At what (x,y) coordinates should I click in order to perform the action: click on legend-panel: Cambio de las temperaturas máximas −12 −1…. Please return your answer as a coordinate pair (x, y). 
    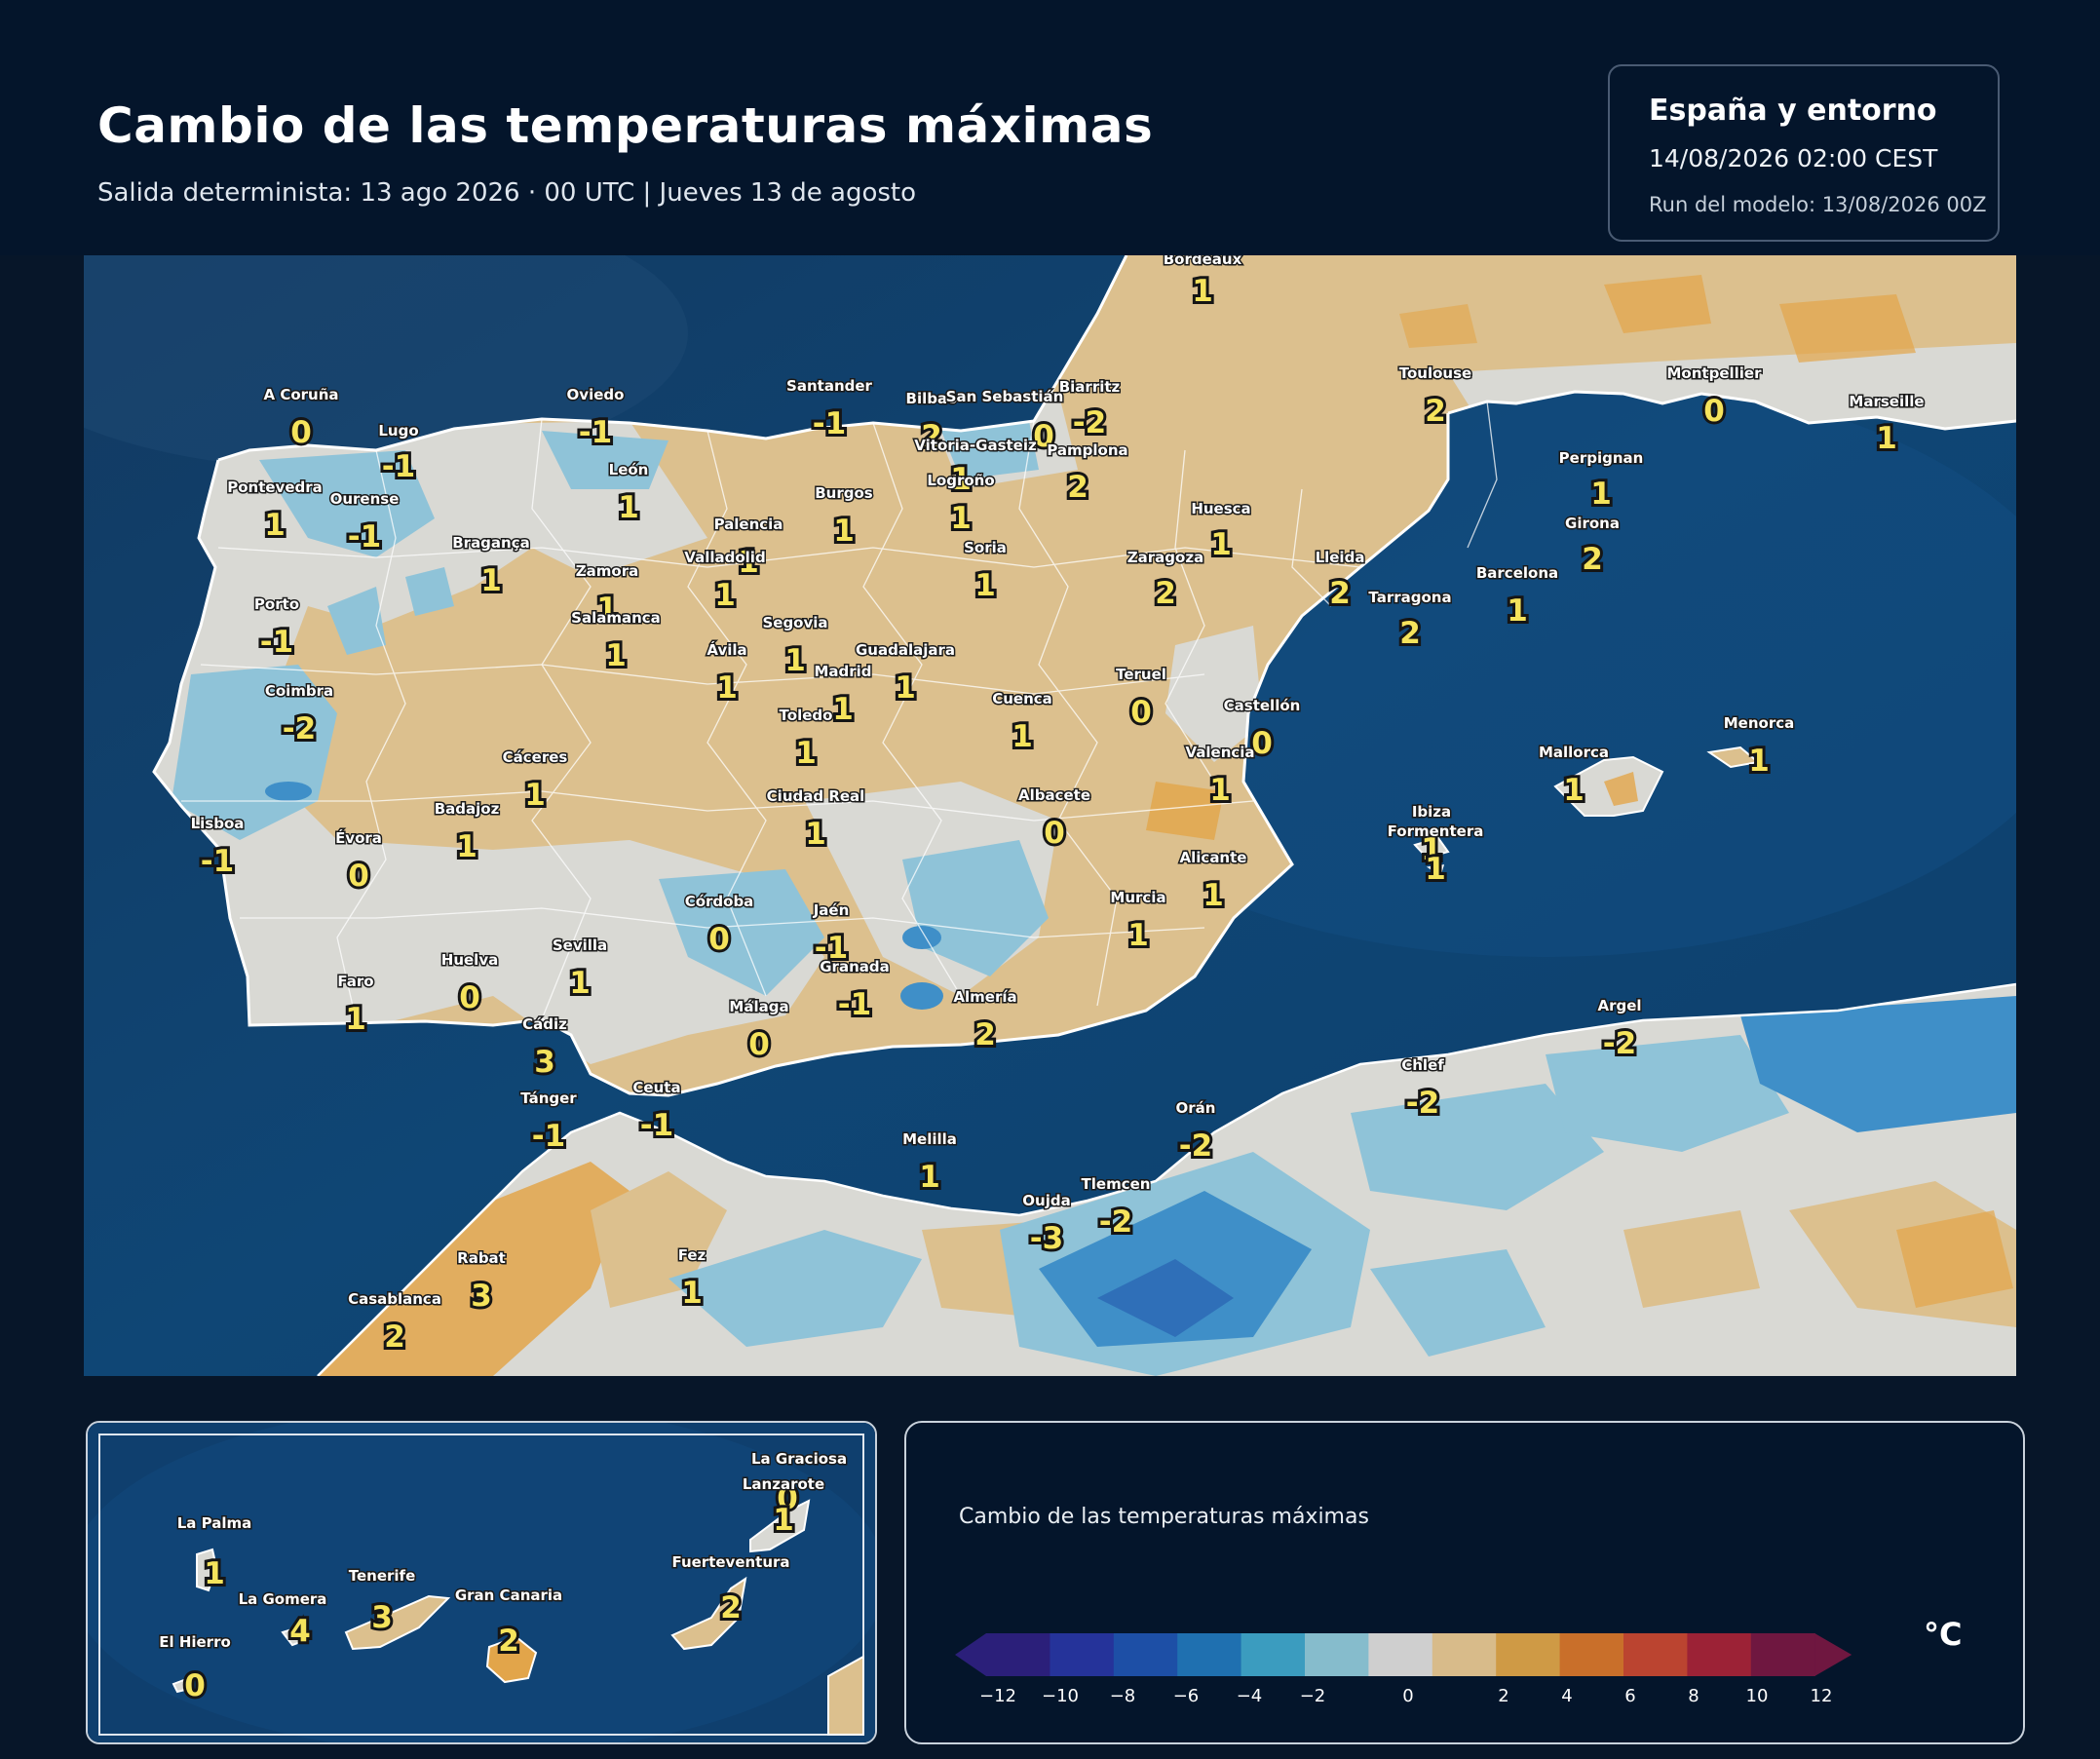
    Looking at the image, I should click on (1464, 1583).